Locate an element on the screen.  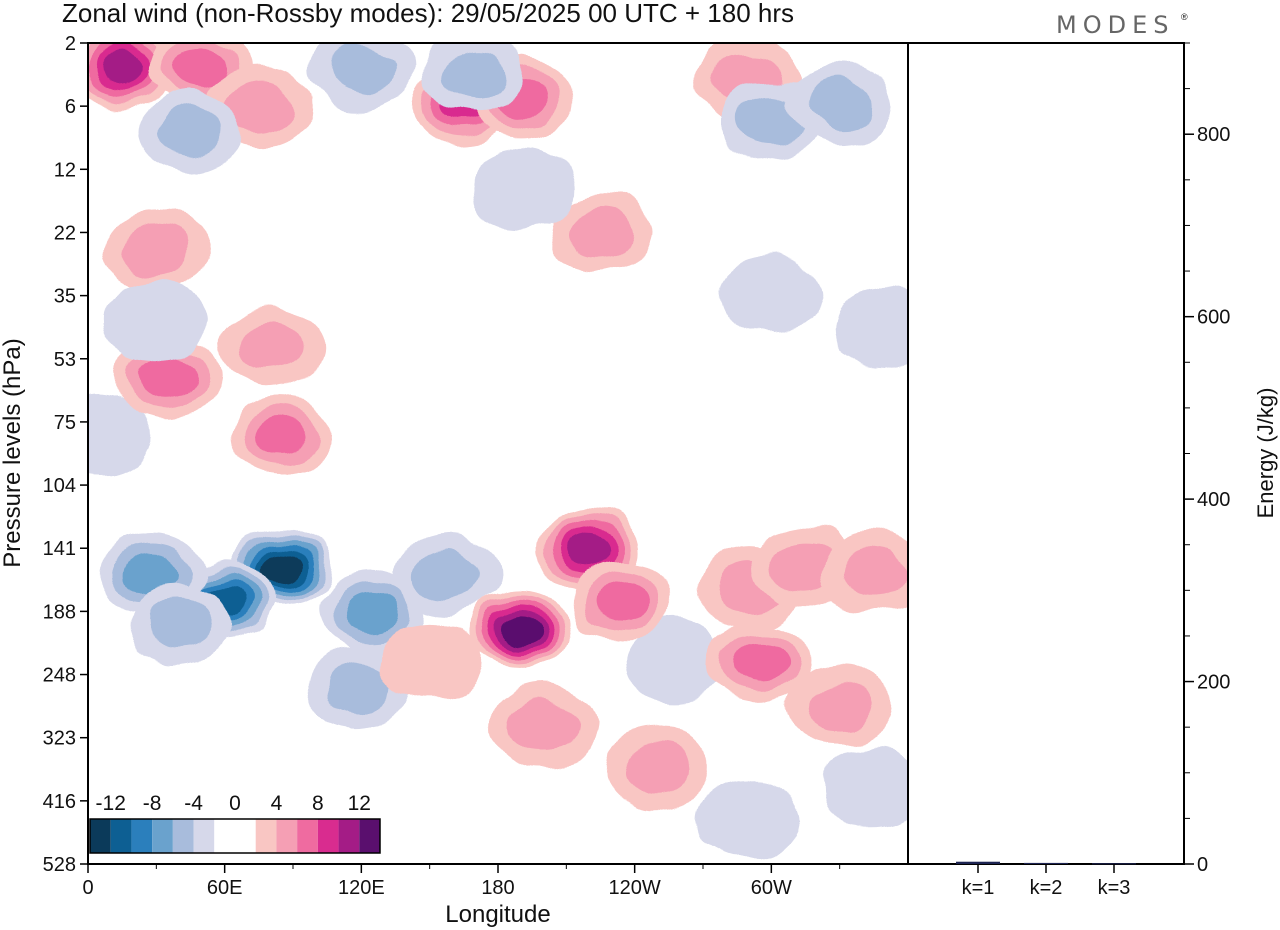
x-axis: 0 60E 120E 180 120W 60W is located at coordinates (461, 881).